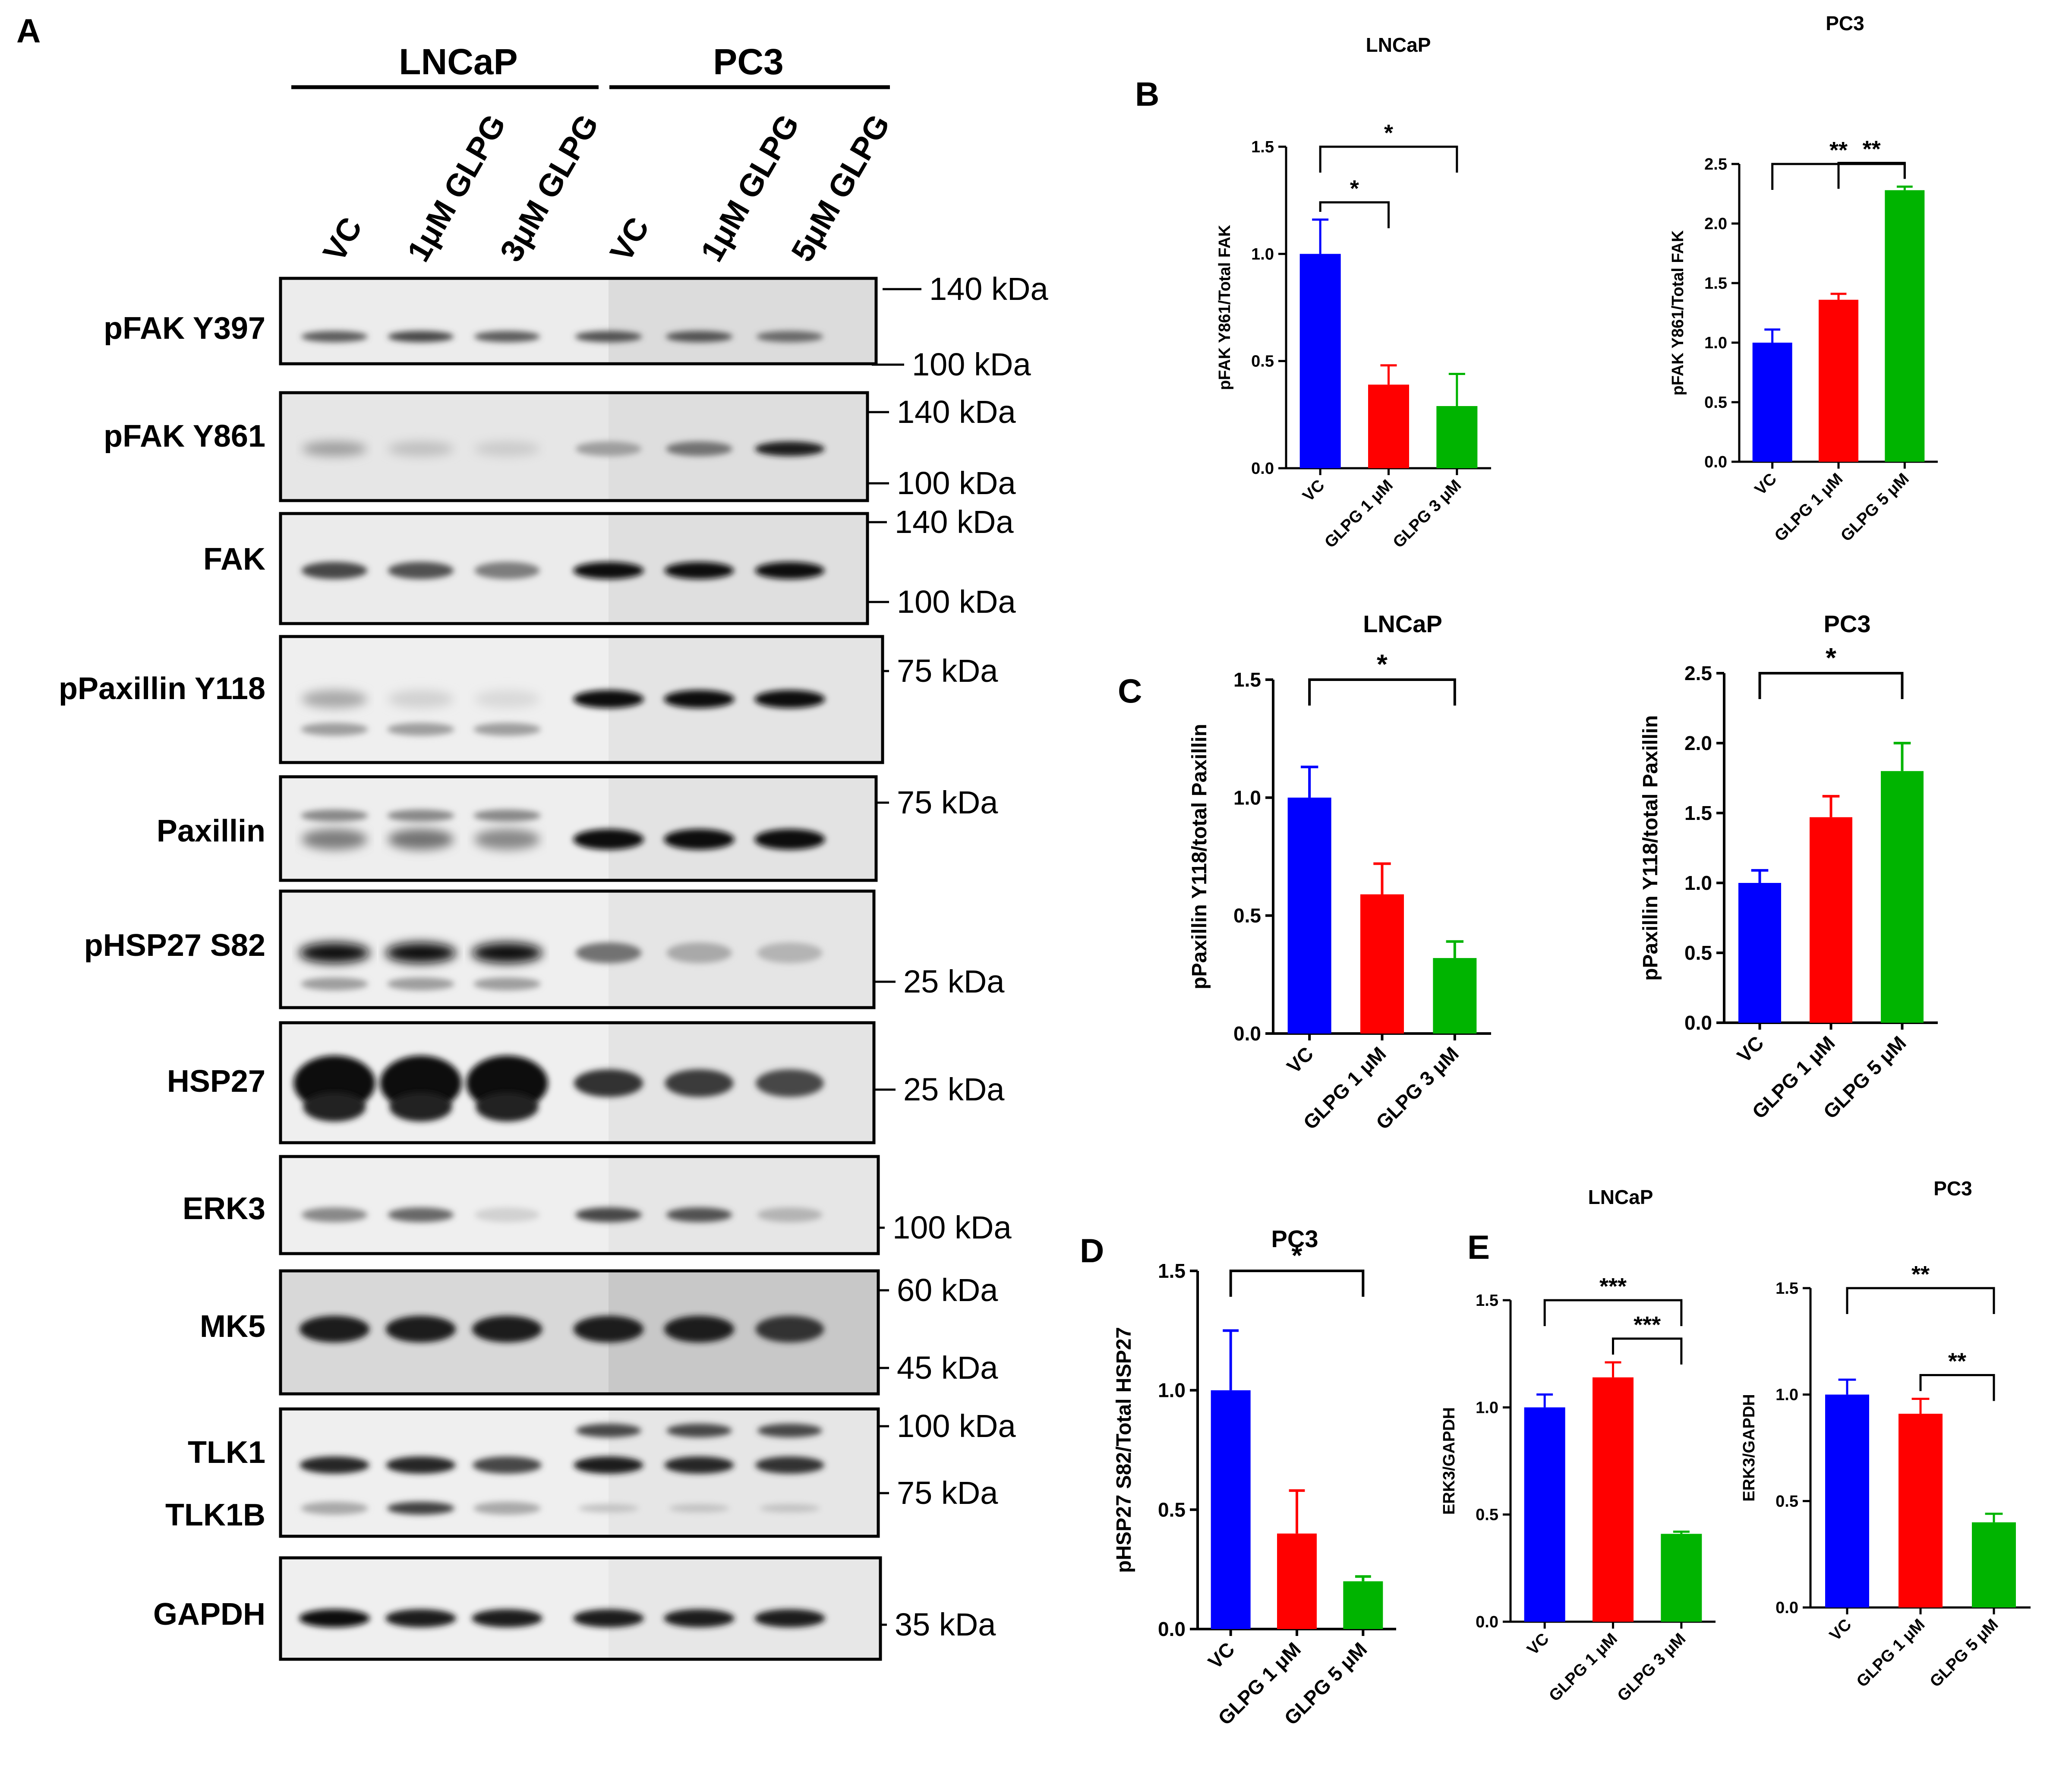 This screenshot has width=2072, height=1768. I want to click on blot-row-label: TLK1, so click(226, 1453).